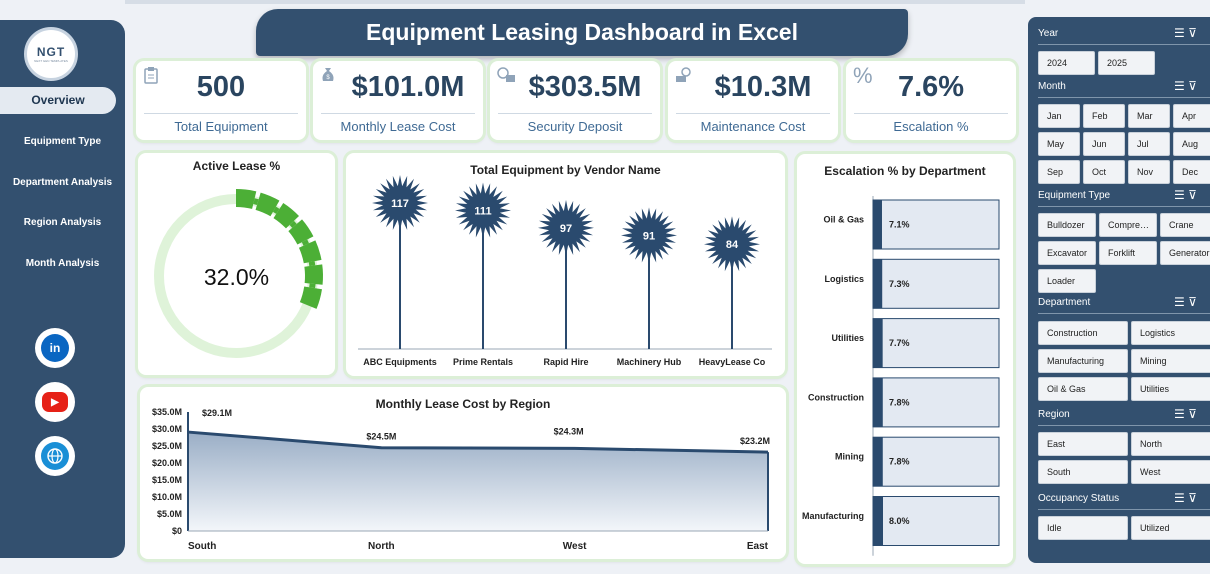  What do you see at coordinates (1083, 528) in the screenshot?
I see `slicer-item: Idle` at bounding box center [1083, 528].